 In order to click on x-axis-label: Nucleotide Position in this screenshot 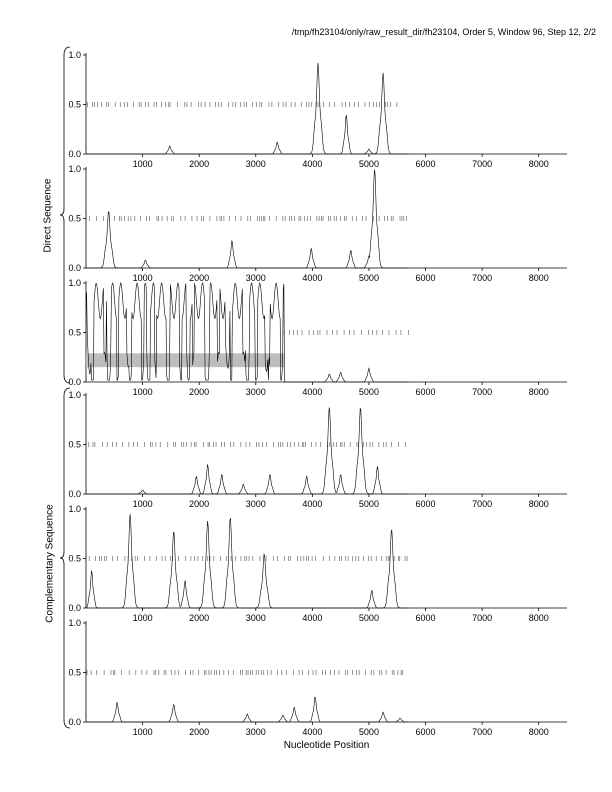, I will do `click(326, 745)`.